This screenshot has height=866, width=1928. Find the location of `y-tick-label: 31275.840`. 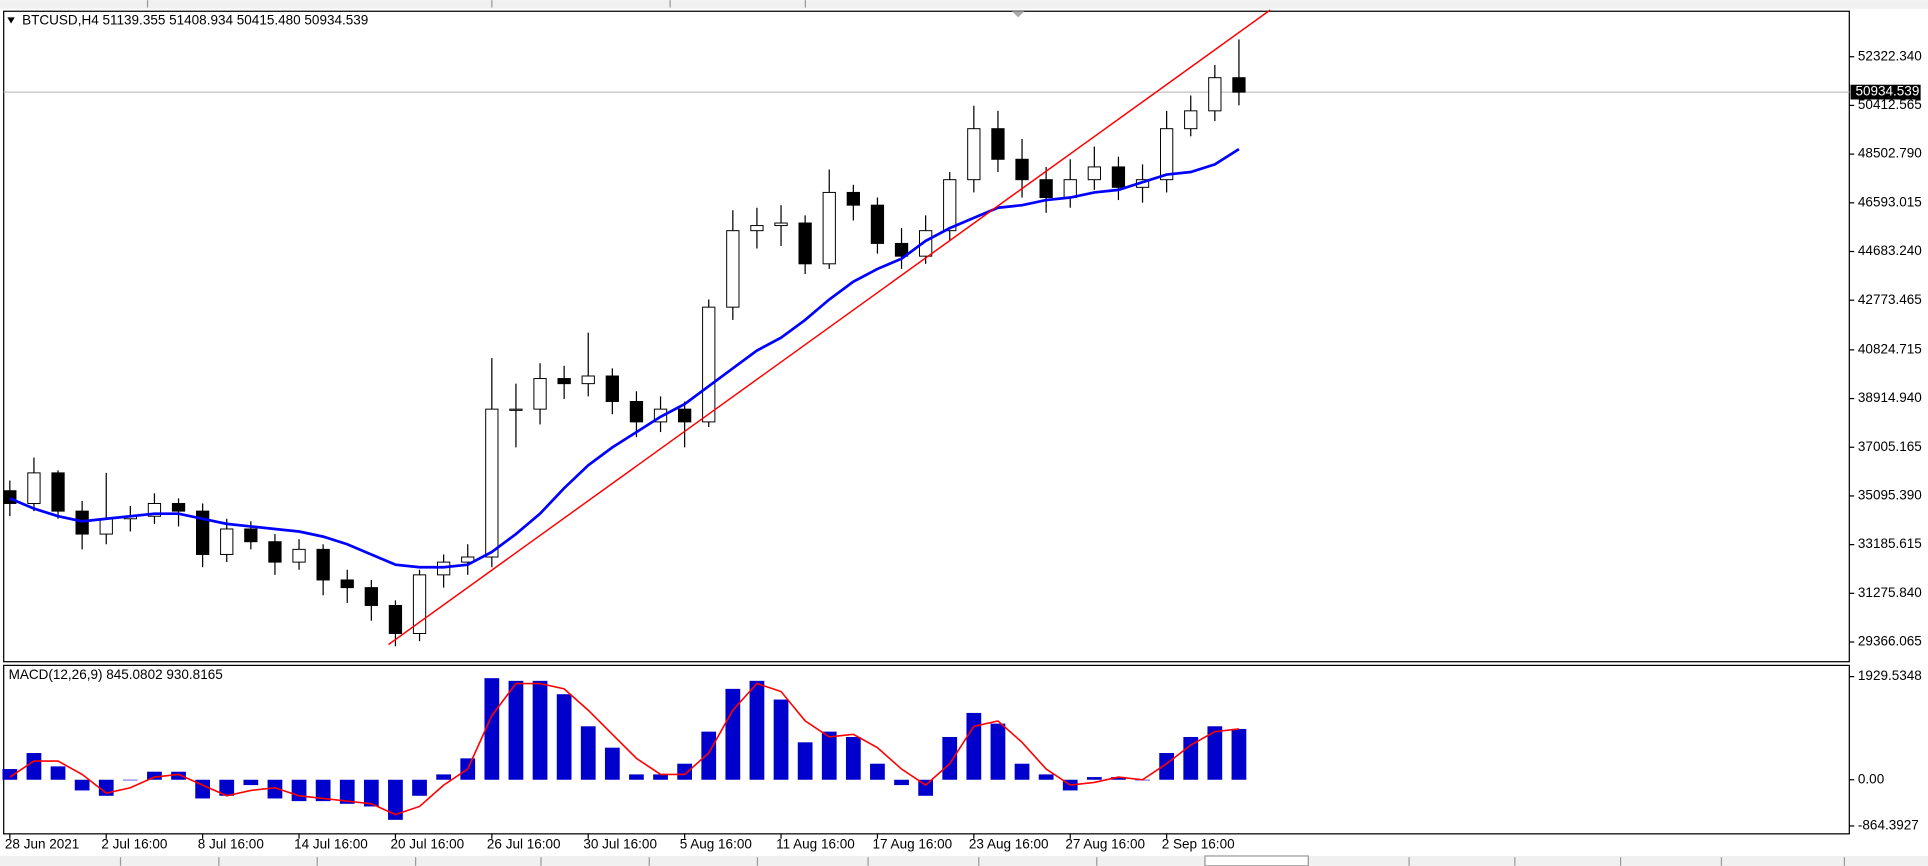

y-tick-label: 31275.840 is located at coordinates (1890, 592).